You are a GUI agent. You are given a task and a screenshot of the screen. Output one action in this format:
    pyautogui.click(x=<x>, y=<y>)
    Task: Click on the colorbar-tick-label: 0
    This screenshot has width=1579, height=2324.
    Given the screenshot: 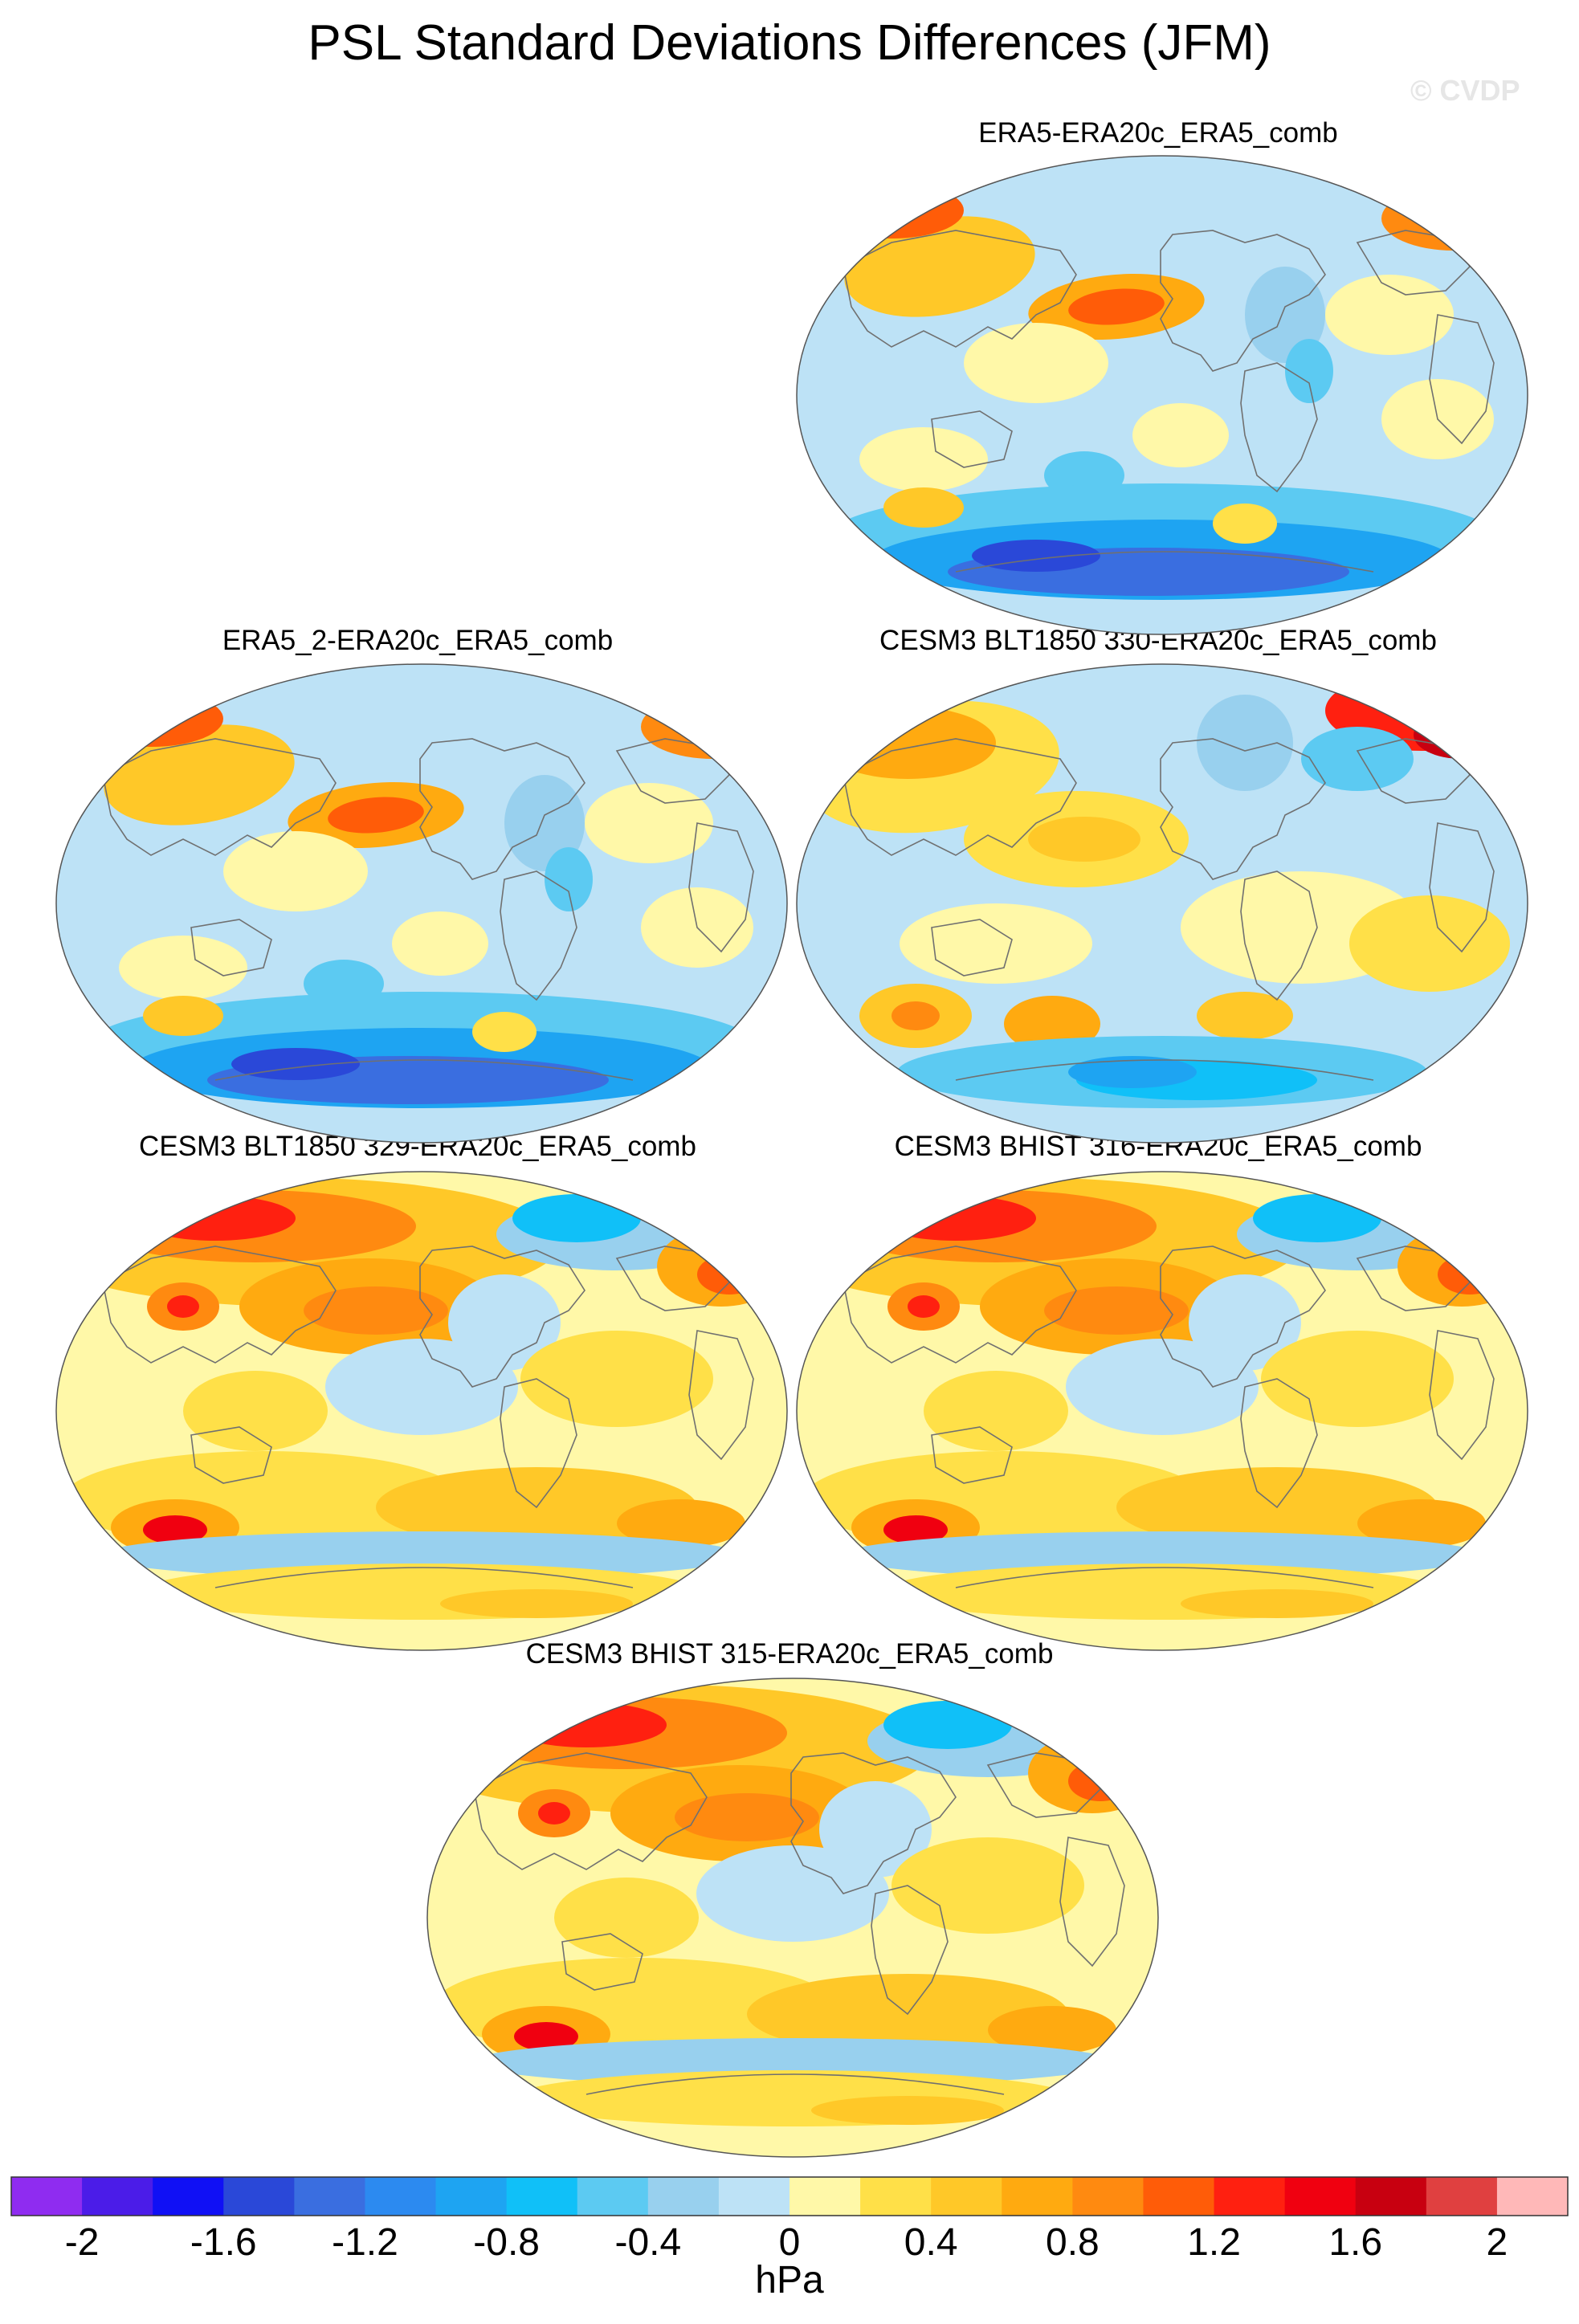 What is the action you would take?
    pyautogui.click(x=789, y=2243)
    